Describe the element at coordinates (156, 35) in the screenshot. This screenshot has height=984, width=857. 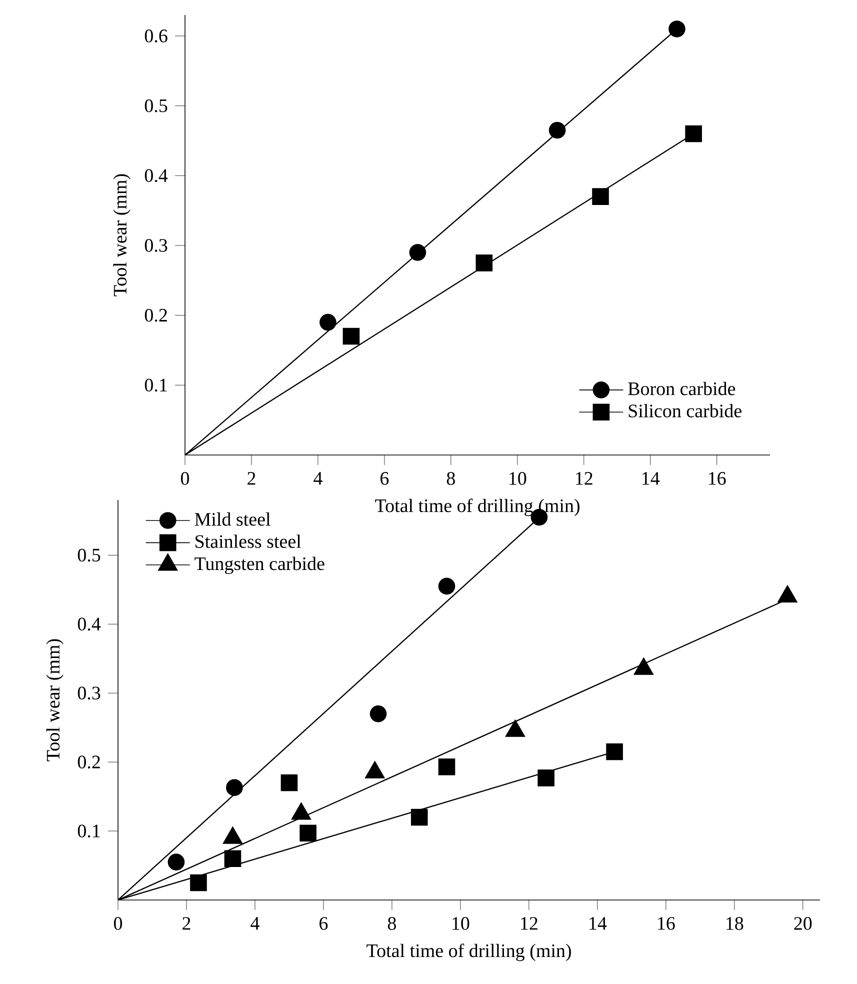
I see `y-tick-label: 0.6` at that location.